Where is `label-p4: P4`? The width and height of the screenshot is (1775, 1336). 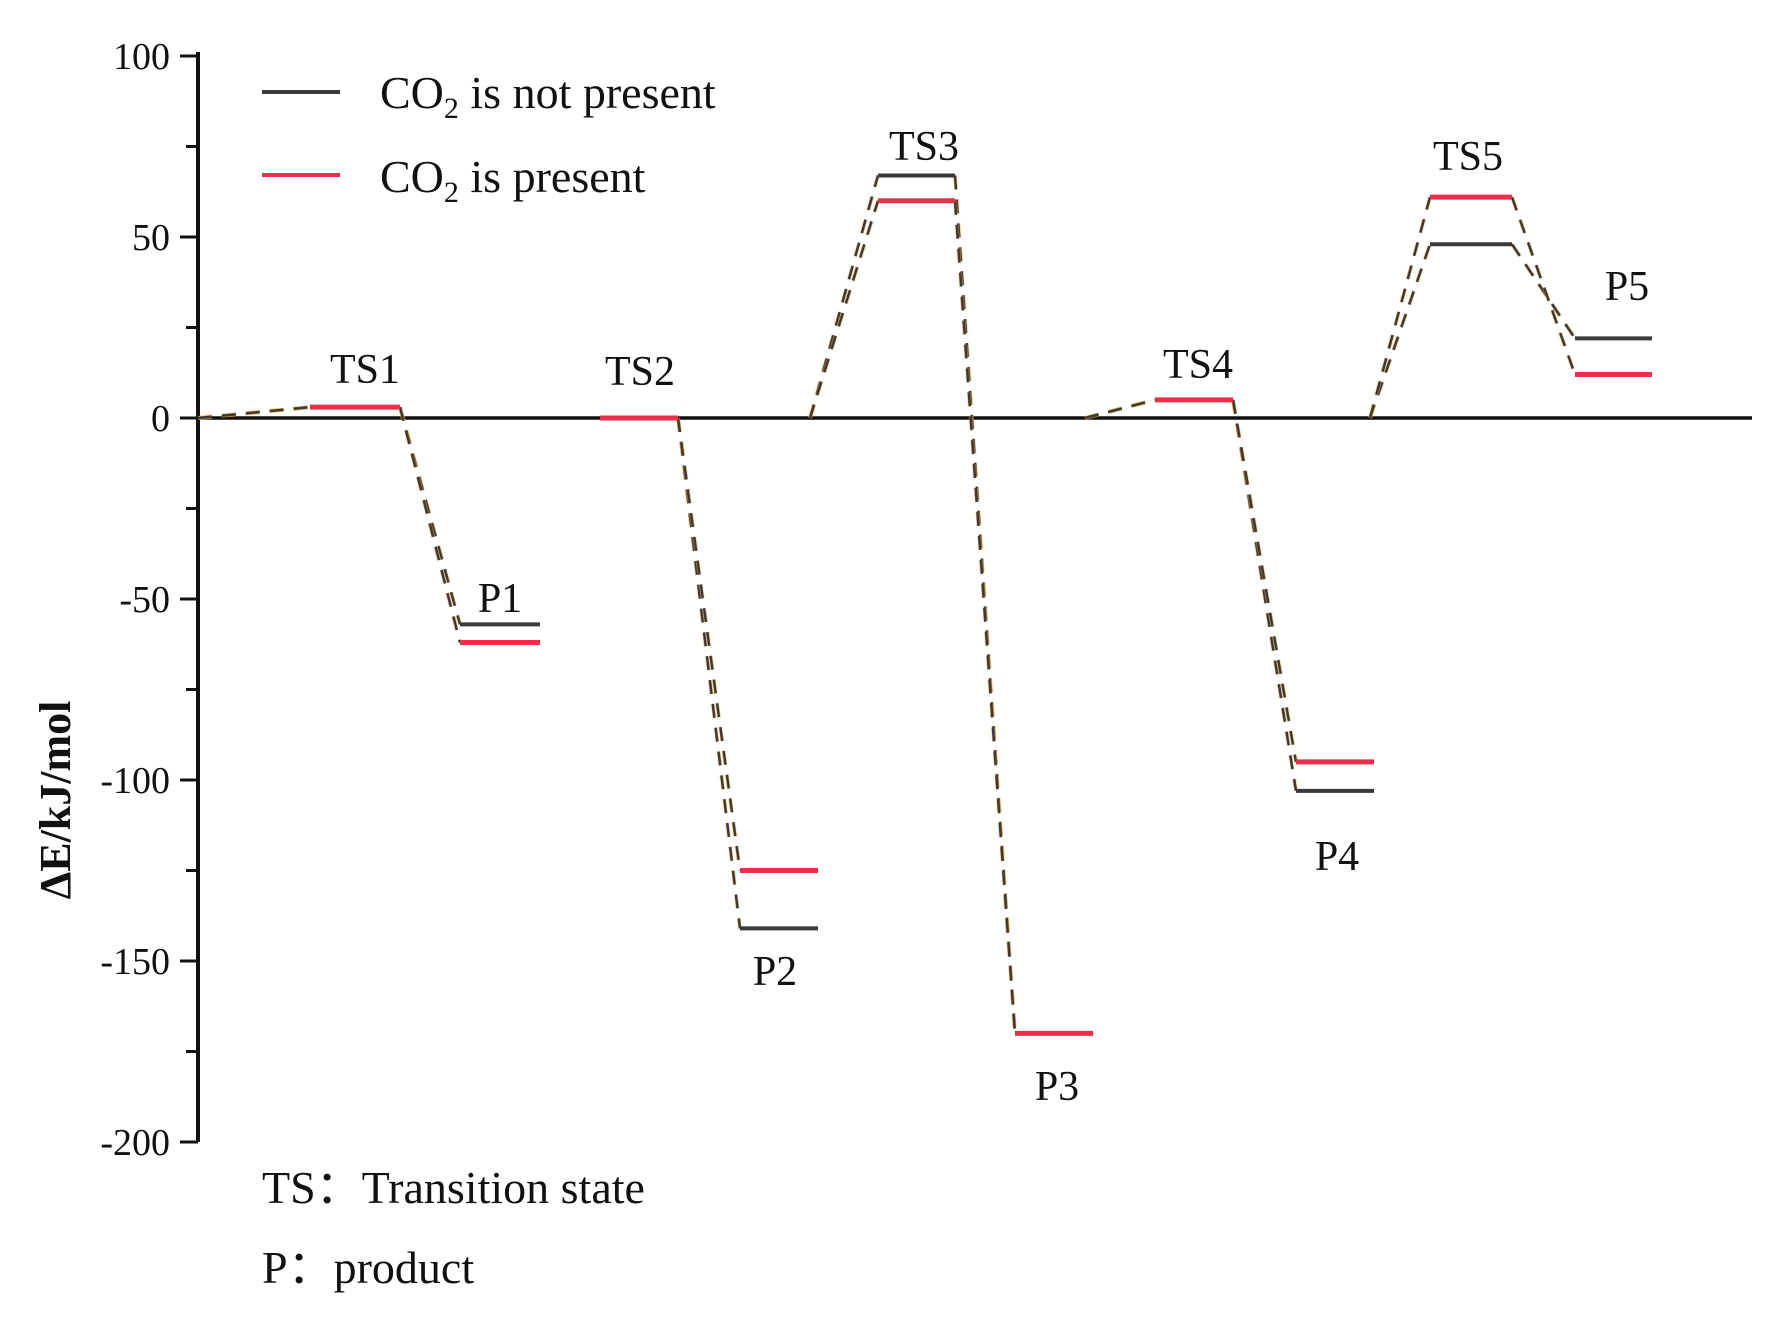 label-p4: P4 is located at coordinates (1337, 857).